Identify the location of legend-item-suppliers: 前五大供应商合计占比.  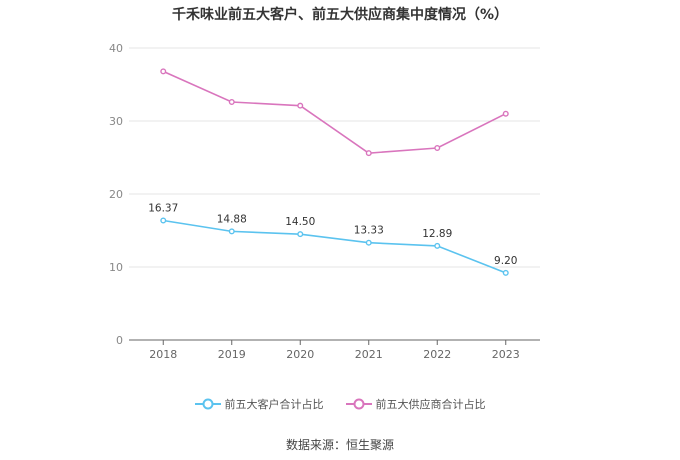
(415, 404).